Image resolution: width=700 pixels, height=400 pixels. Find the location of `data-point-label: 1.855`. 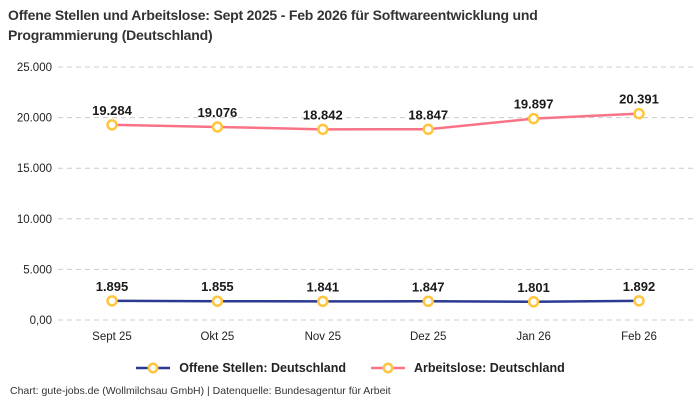

data-point-label: 1.855 is located at coordinates (217, 286).